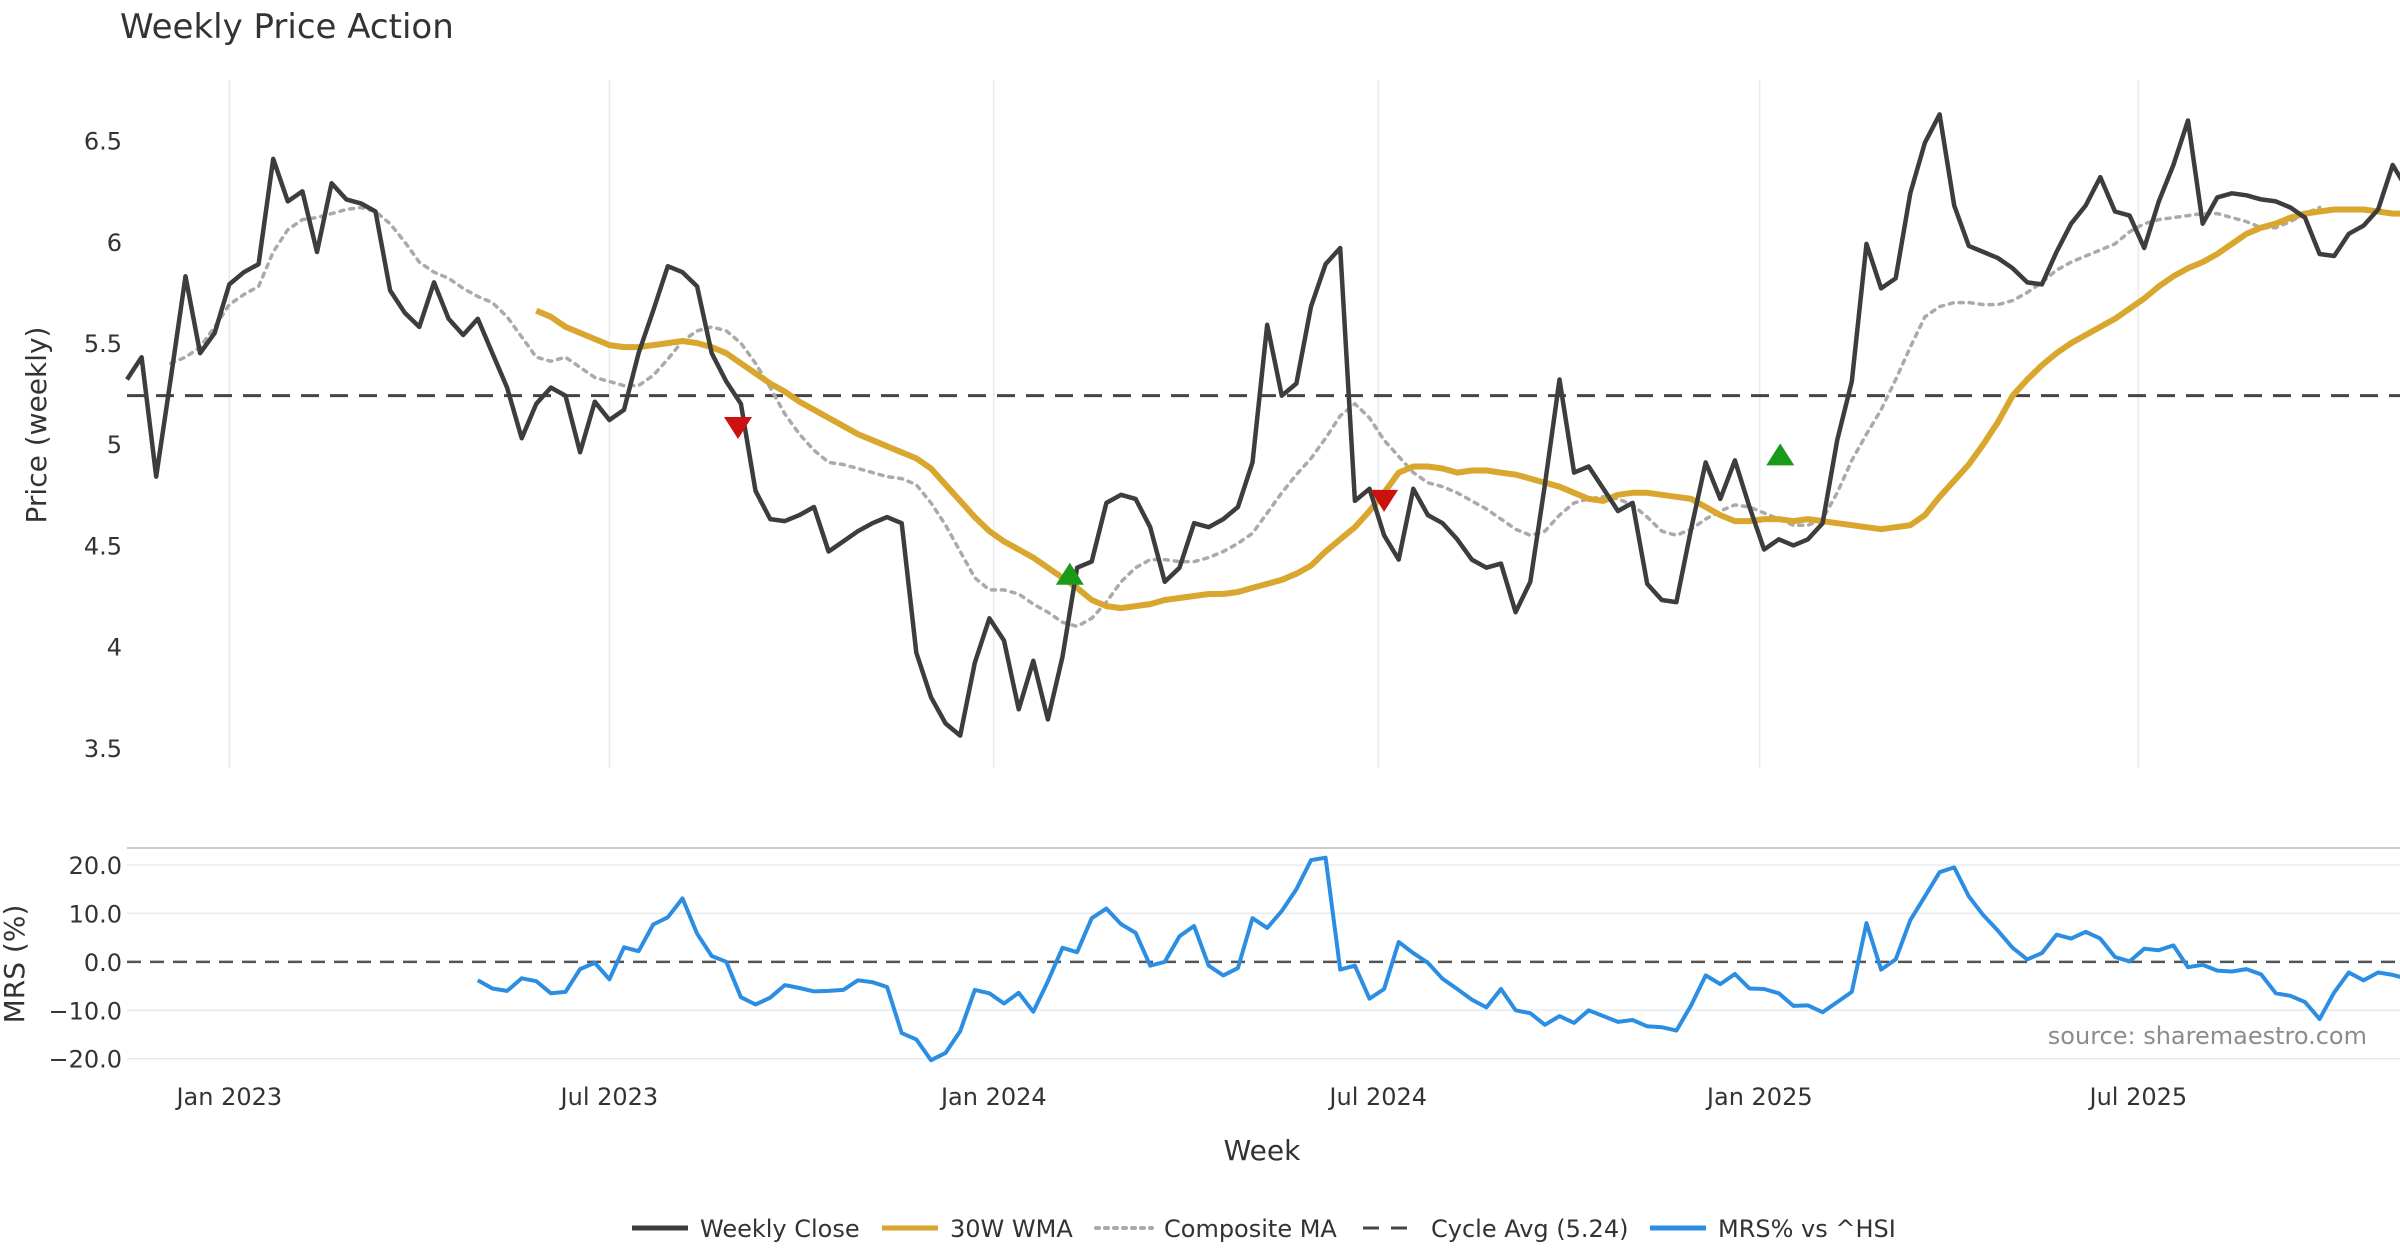  Describe the element at coordinates (114, 243) in the screenshot. I see `price-ytick-label: 6` at that location.